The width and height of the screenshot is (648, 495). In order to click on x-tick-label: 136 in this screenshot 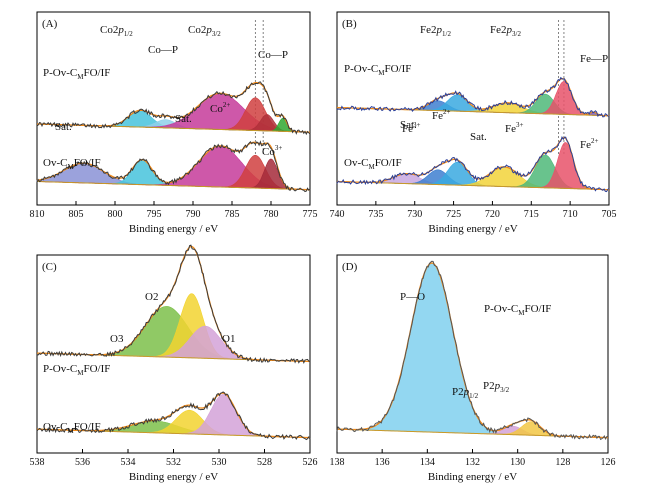, I will do `click(382, 462)`.